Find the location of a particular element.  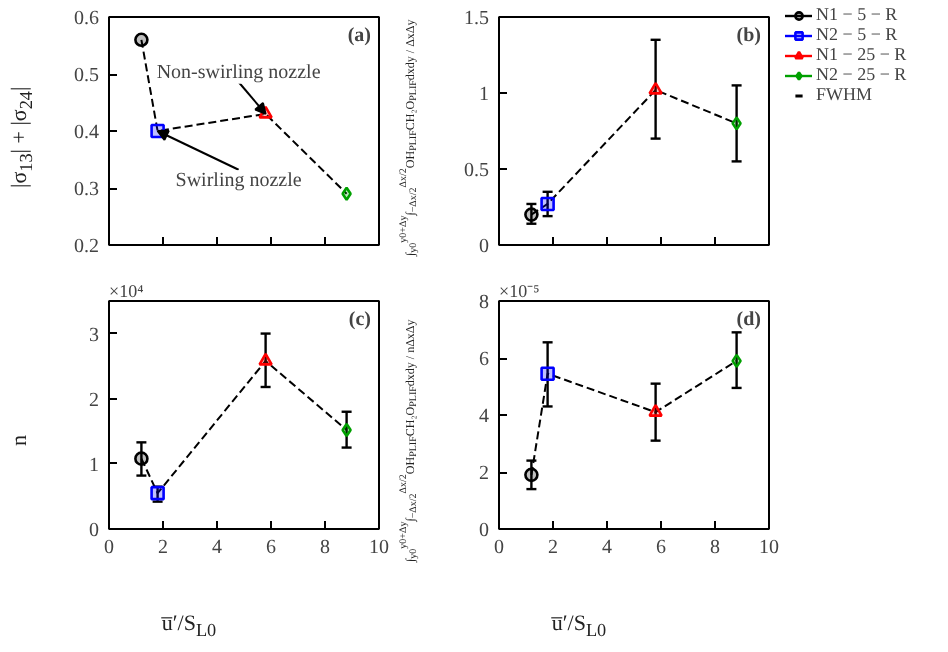

text: FWHM is located at coordinates (844, 94).